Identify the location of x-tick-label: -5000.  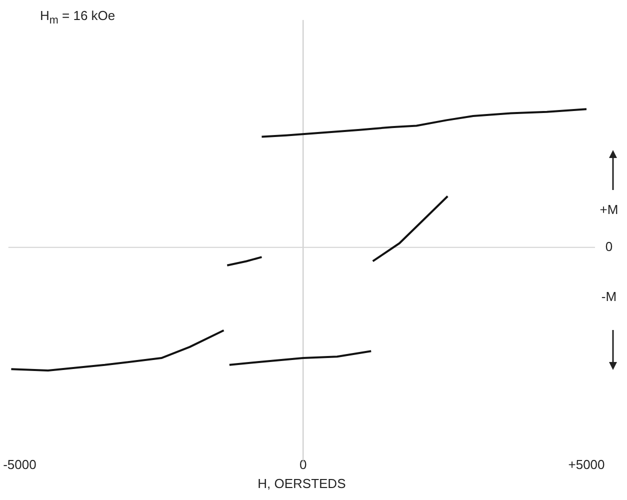
(19, 464).